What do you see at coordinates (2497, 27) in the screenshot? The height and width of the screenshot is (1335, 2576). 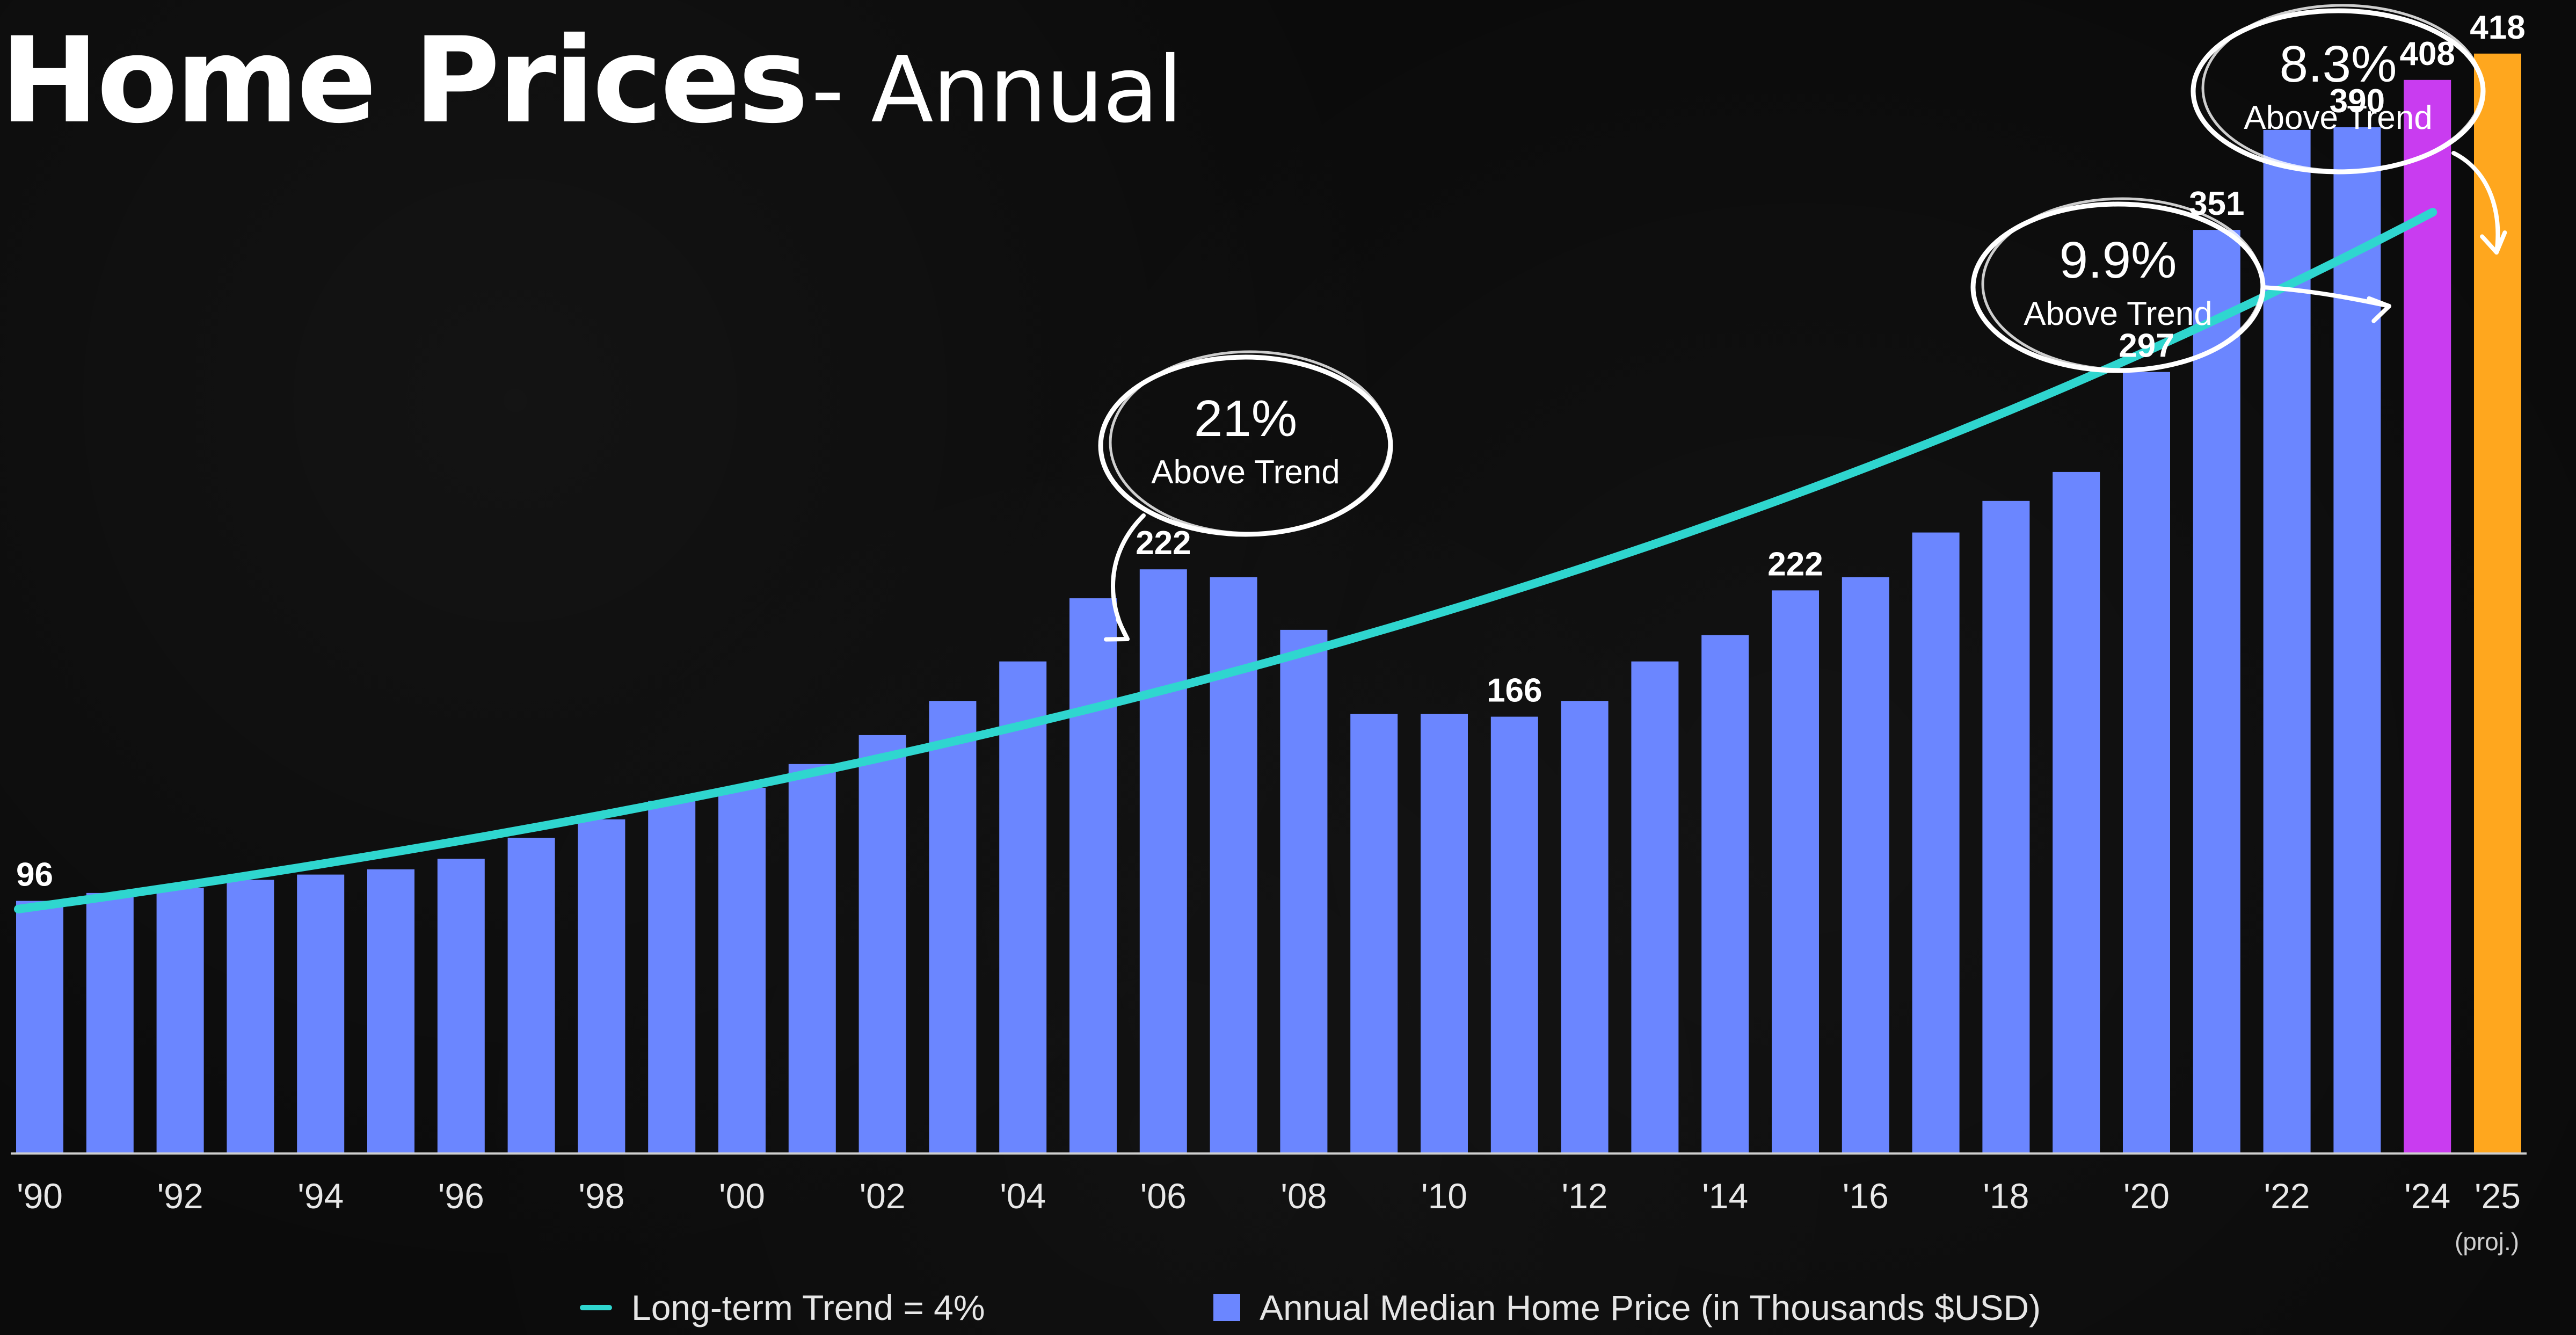 I see `data-label-2025: 418` at bounding box center [2497, 27].